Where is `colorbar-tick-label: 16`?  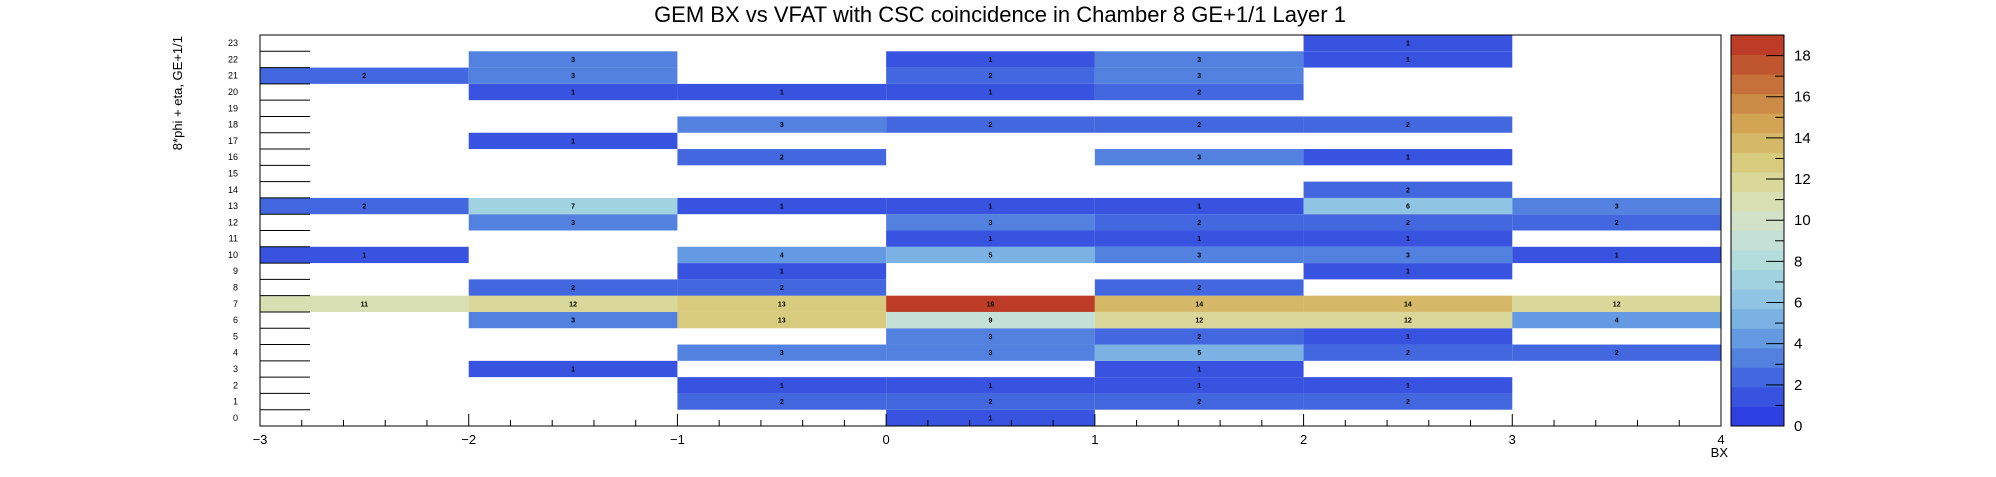
colorbar-tick-label: 16 is located at coordinates (1802, 97).